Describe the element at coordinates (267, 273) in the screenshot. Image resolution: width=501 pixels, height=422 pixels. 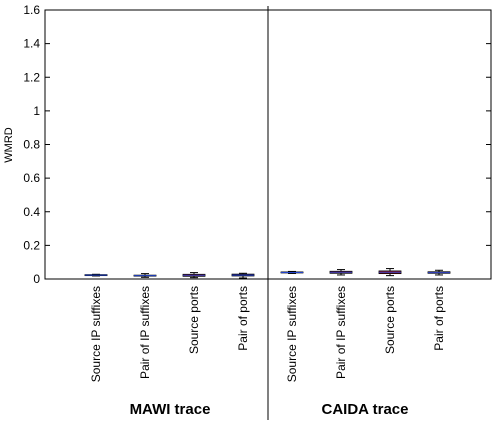
I see `boxes-layer` at that location.